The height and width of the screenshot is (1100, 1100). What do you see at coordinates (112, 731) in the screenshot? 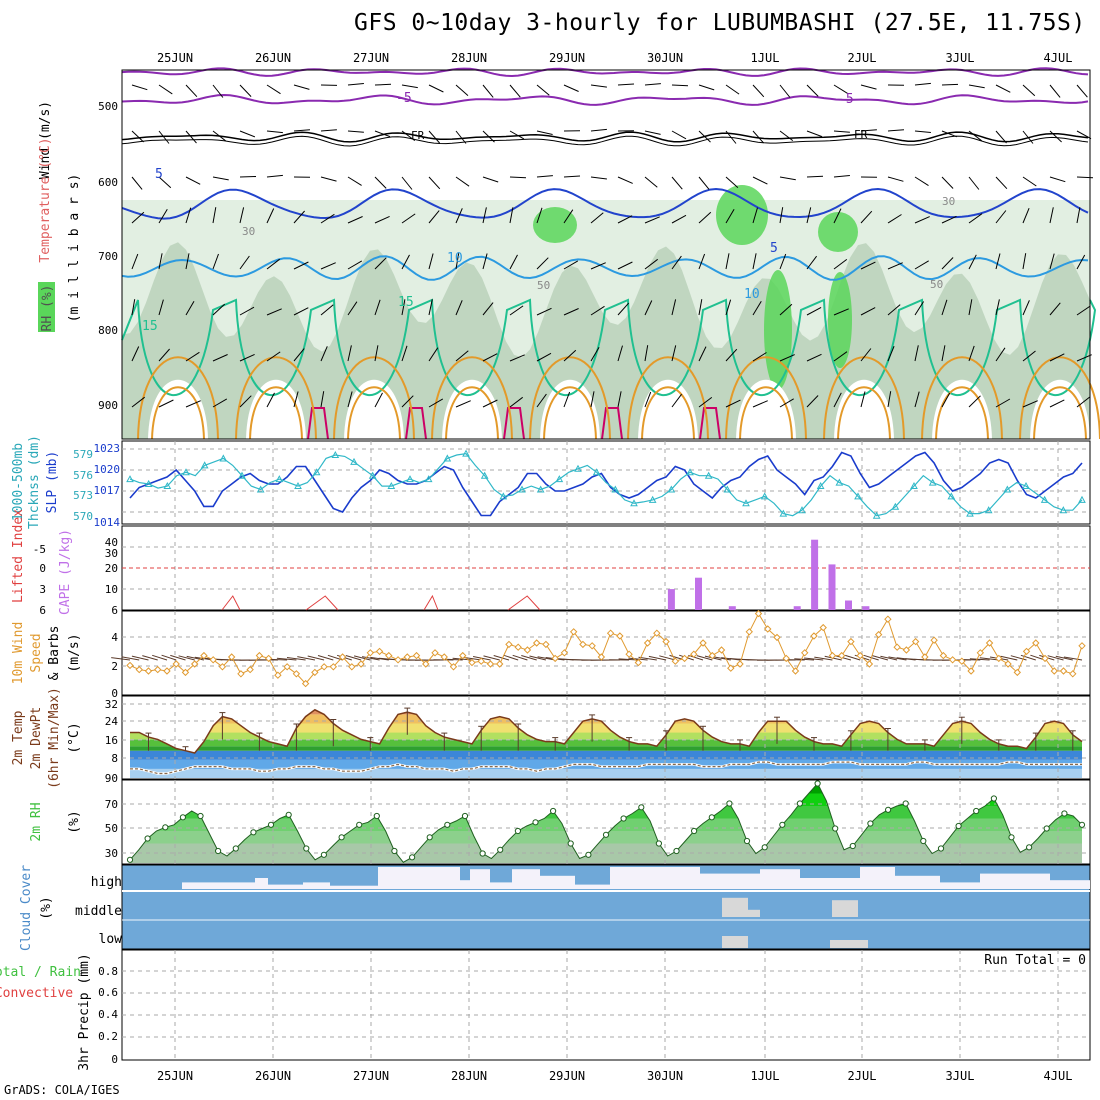
I see `temperature2m-ticks: 32 24 16 8` at bounding box center [112, 731].